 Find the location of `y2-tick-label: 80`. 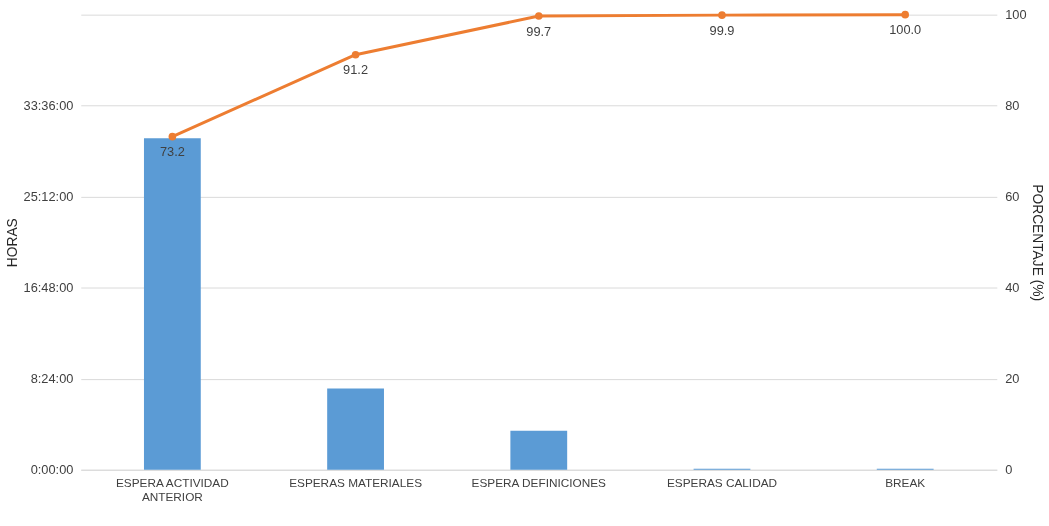

y2-tick-label: 80 is located at coordinates (1012, 106).